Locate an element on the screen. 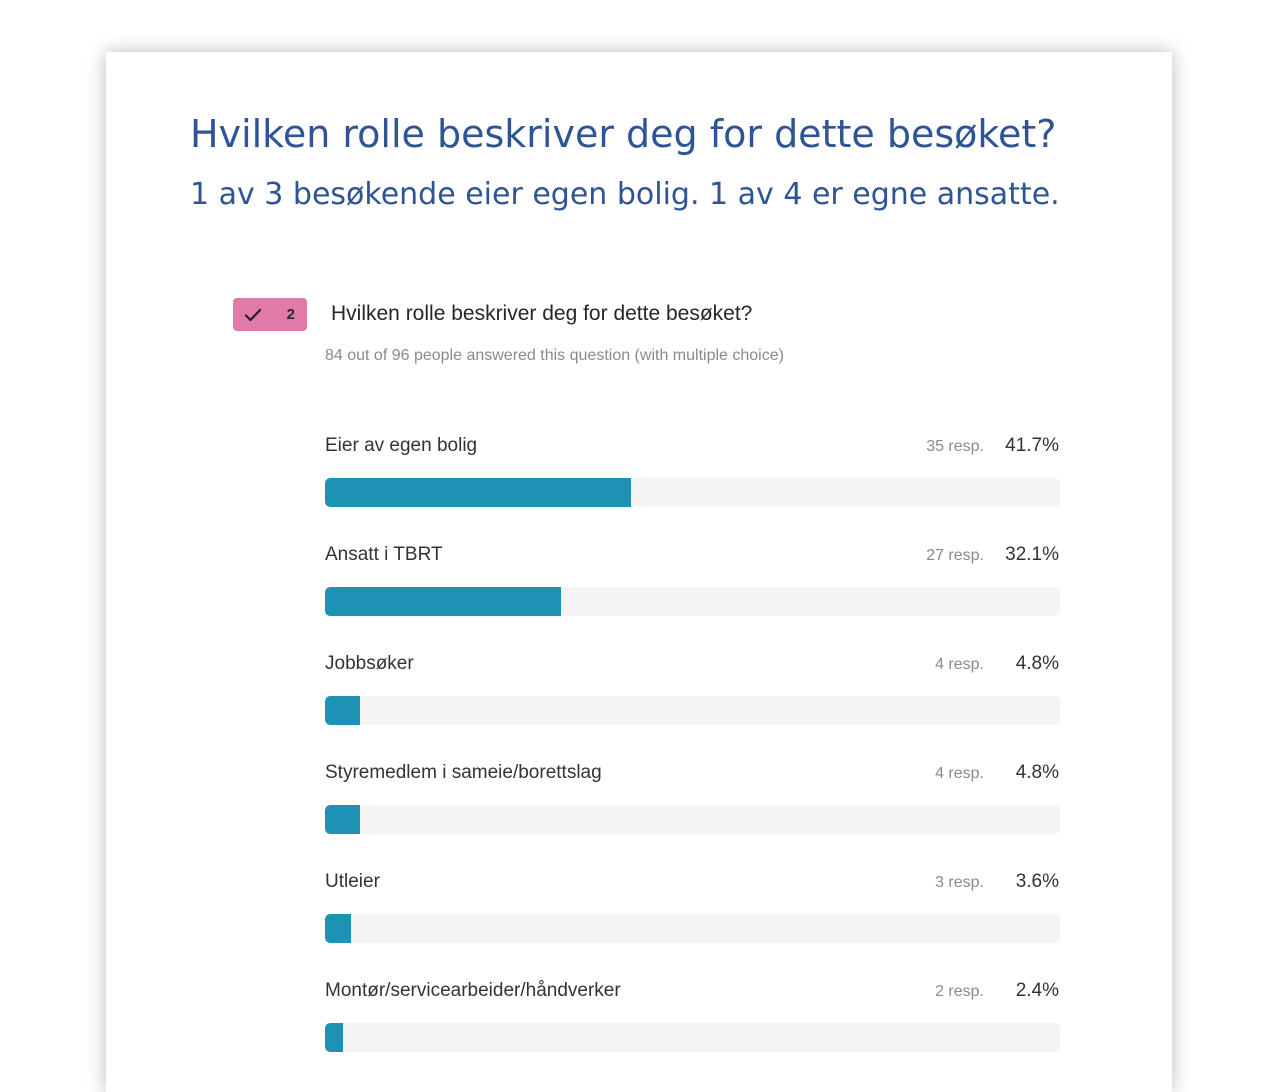  answer-row: Jobbsøker 4 resp. 4.8% is located at coordinates (692, 704).